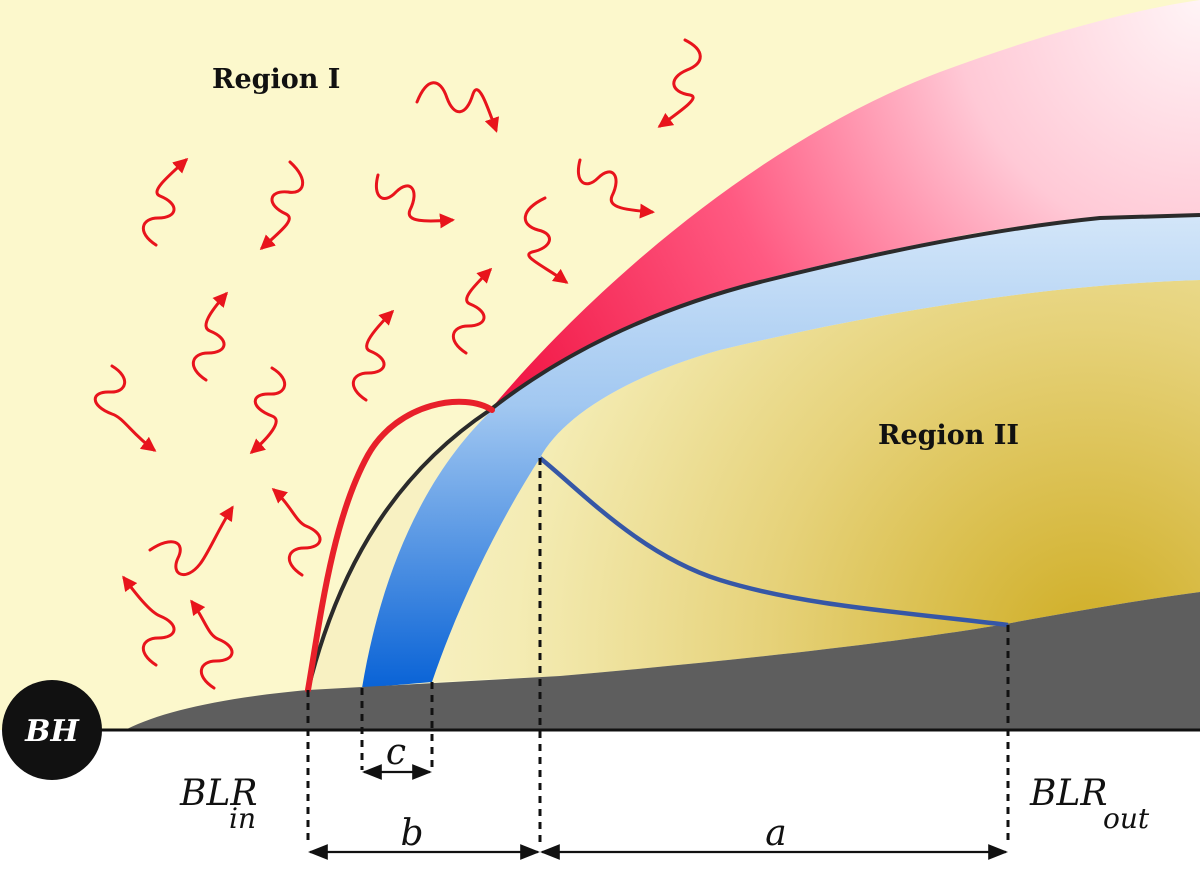 The width and height of the screenshot is (1200, 871). I want to click on black-hole, so click(52, 730).